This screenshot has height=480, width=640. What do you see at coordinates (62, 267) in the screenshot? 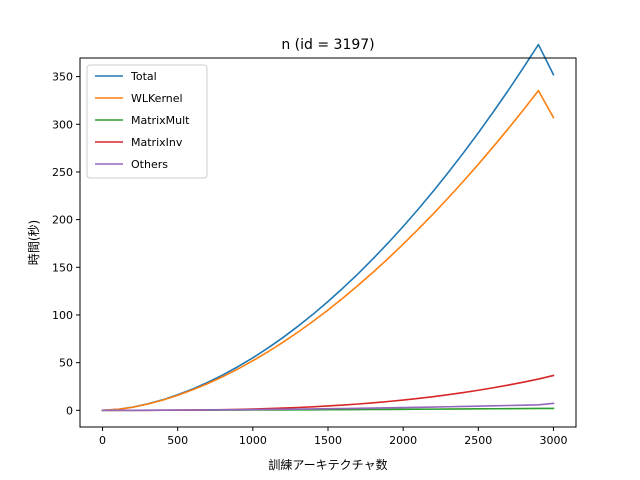
I see `y-tick-label: 150` at bounding box center [62, 267].